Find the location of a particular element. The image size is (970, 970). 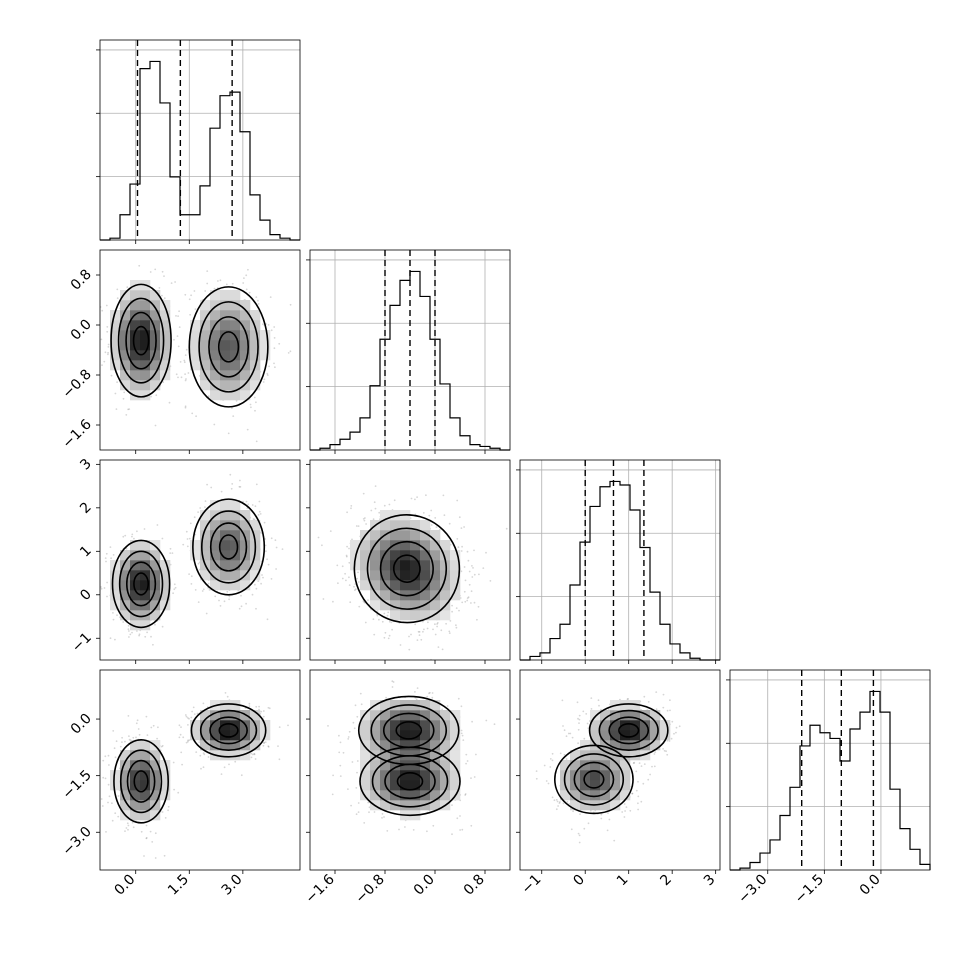

ytick-label: 3 is located at coordinates (86, 465).